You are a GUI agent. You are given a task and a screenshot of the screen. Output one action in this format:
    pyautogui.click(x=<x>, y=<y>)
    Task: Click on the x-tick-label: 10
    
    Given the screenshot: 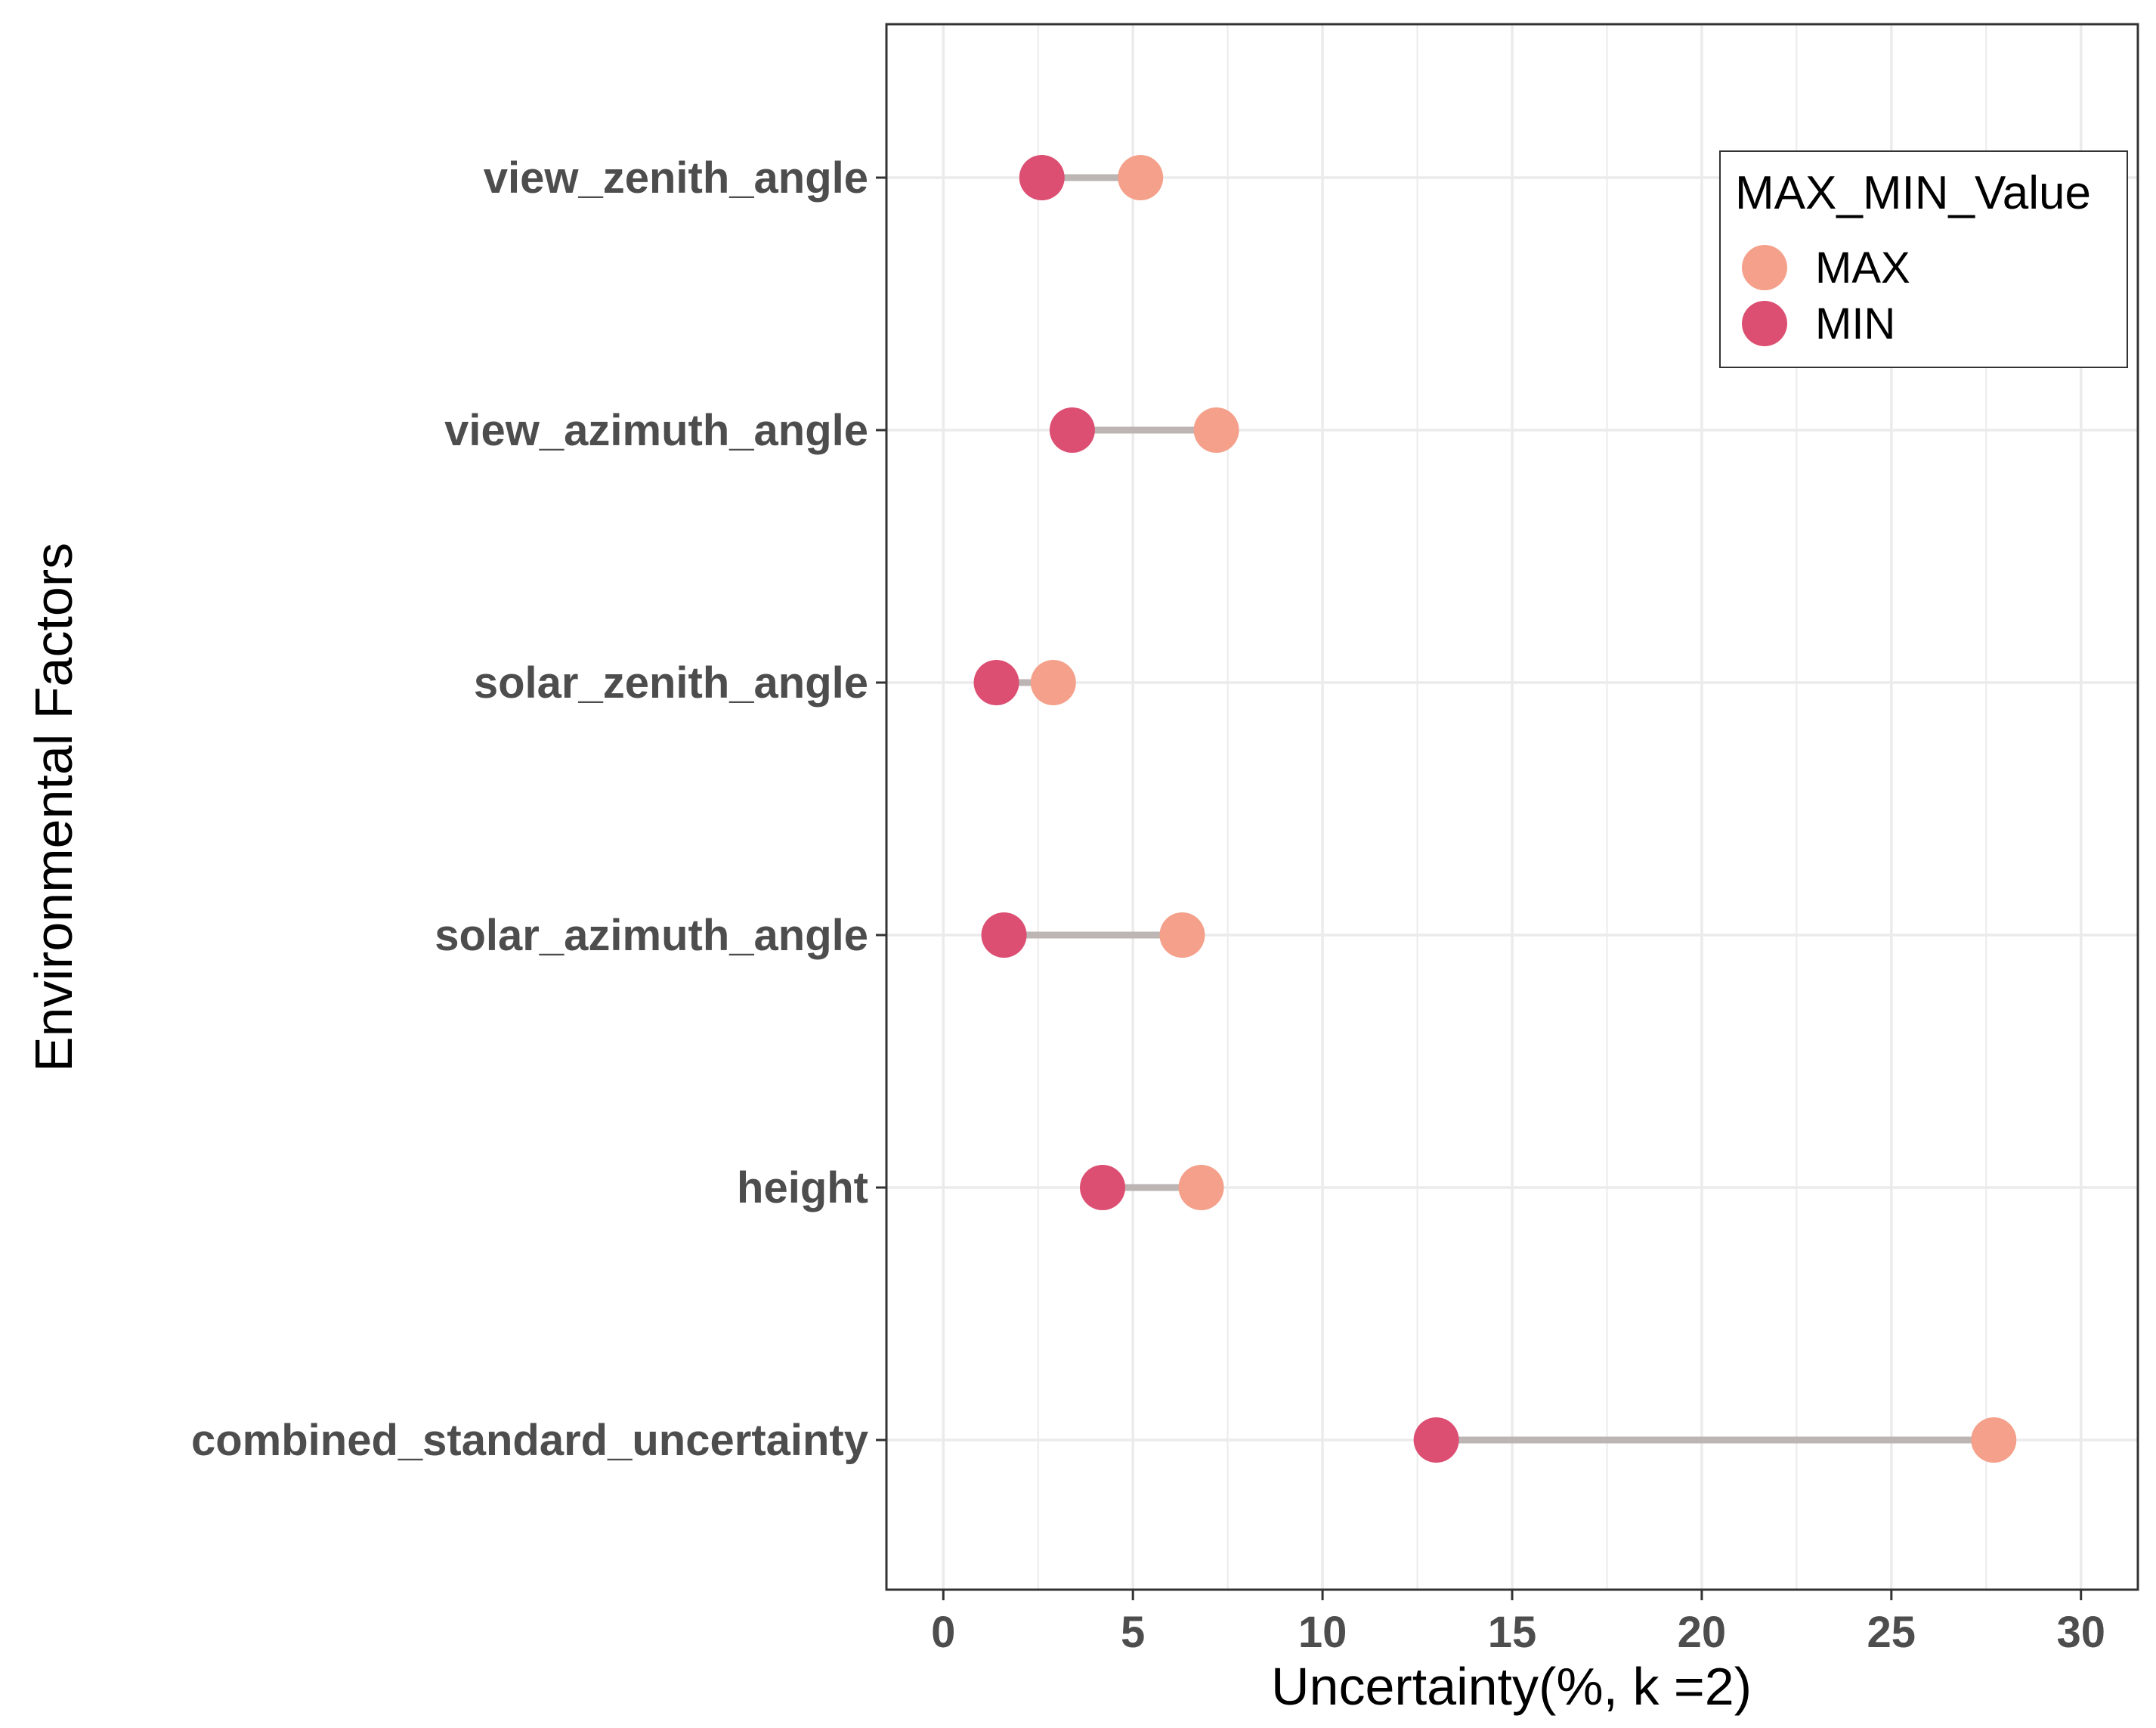 What is the action you would take?
    pyautogui.click(x=1322, y=1632)
    